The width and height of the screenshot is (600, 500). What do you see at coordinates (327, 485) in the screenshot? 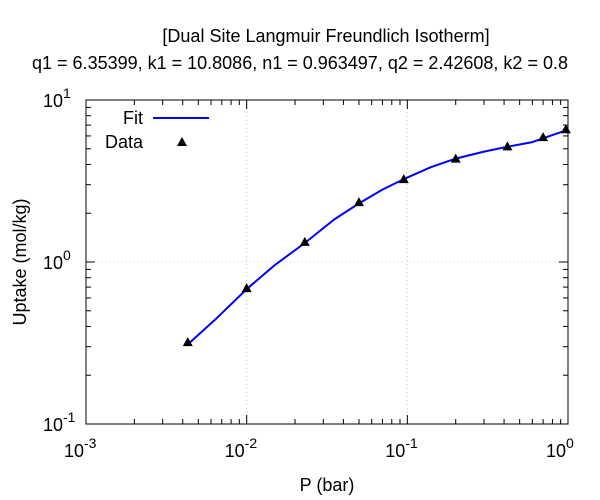
I see `x-axis-label: P (bar)` at bounding box center [327, 485].